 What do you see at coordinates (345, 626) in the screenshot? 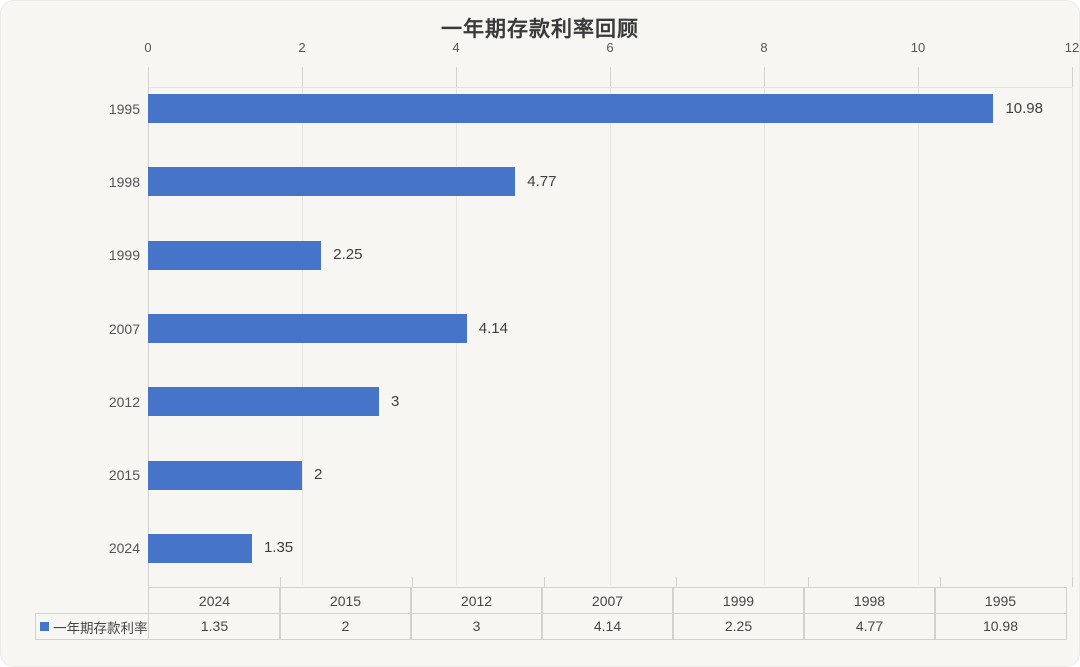
I see `table-value-cell: 2` at bounding box center [345, 626].